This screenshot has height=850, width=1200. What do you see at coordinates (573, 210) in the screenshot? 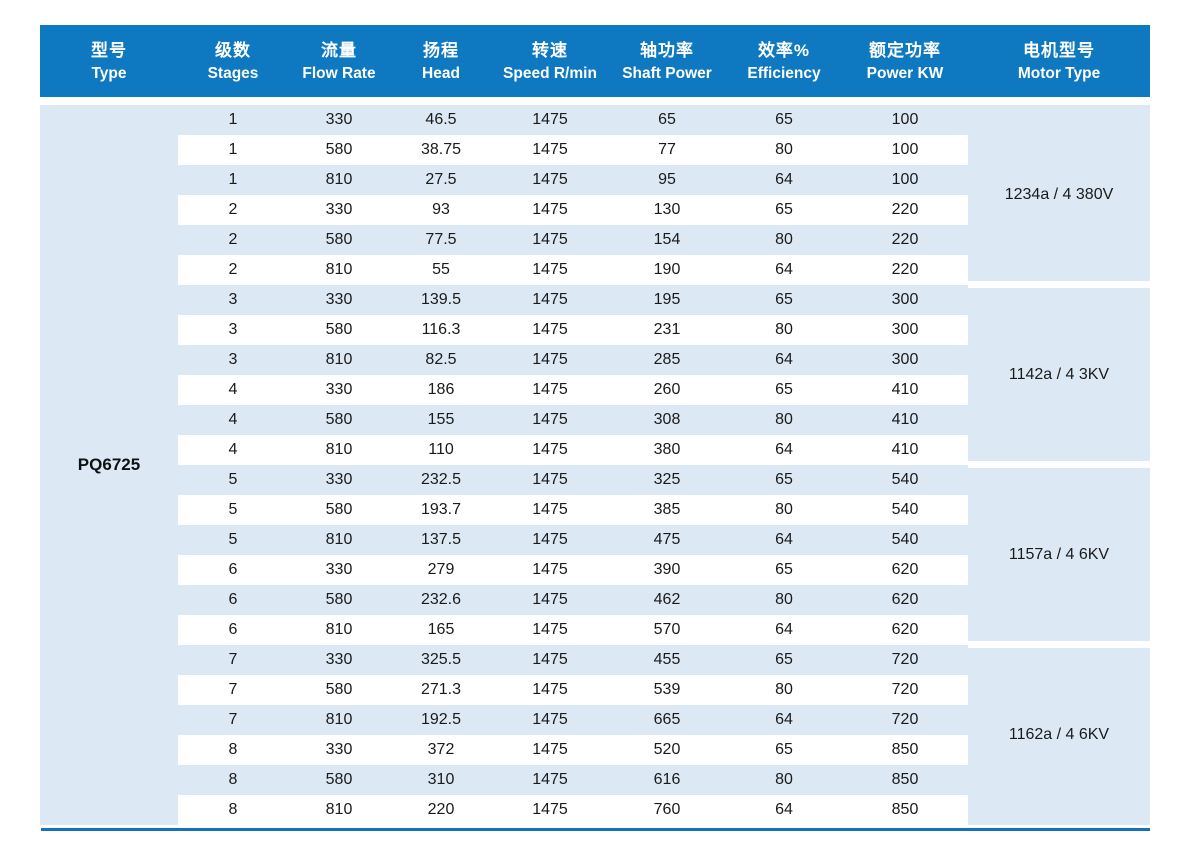
I see `row-data-strip: 2 330 93 1475 130 65 220` at bounding box center [573, 210].